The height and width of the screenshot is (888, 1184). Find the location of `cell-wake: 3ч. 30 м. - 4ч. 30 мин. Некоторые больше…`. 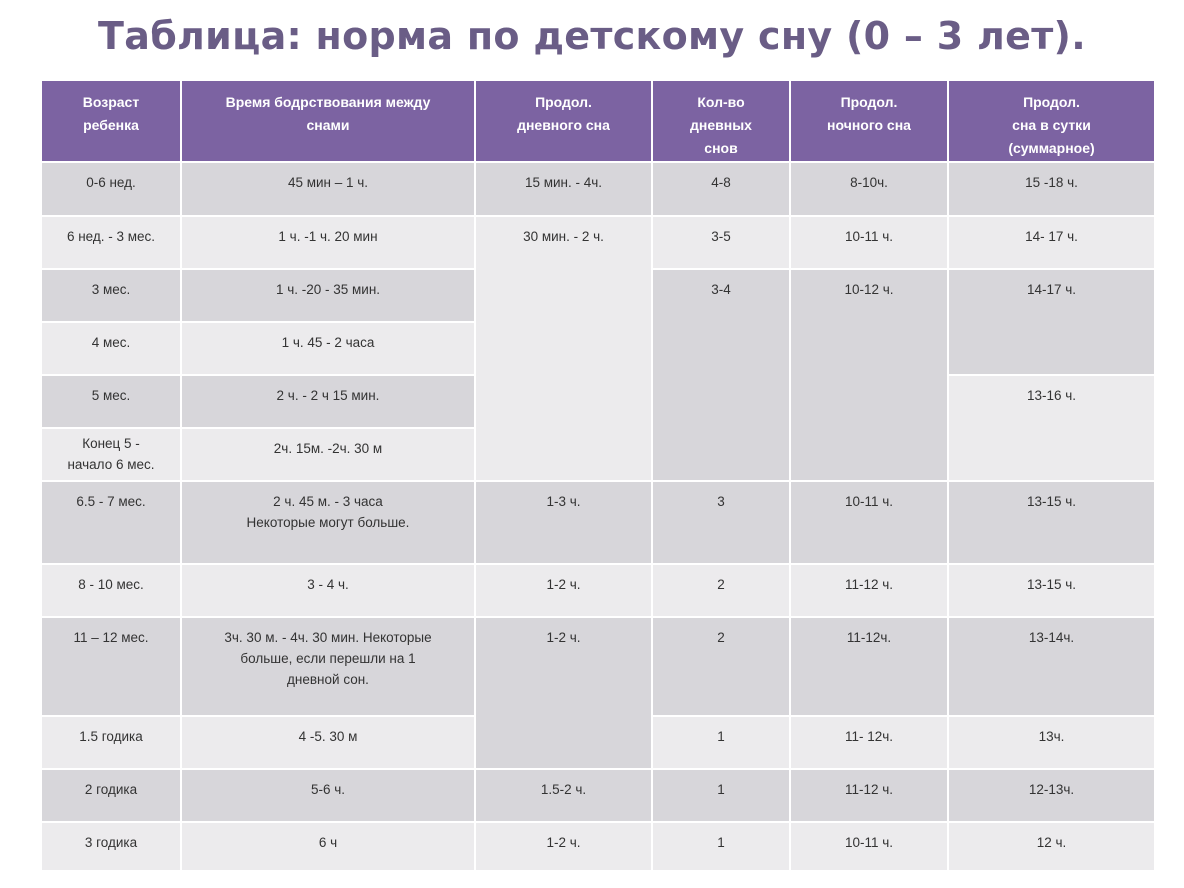

cell-wake: 3ч. 30 м. - 4ч. 30 мин. Некоторые больше… is located at coordinates (328, 666).